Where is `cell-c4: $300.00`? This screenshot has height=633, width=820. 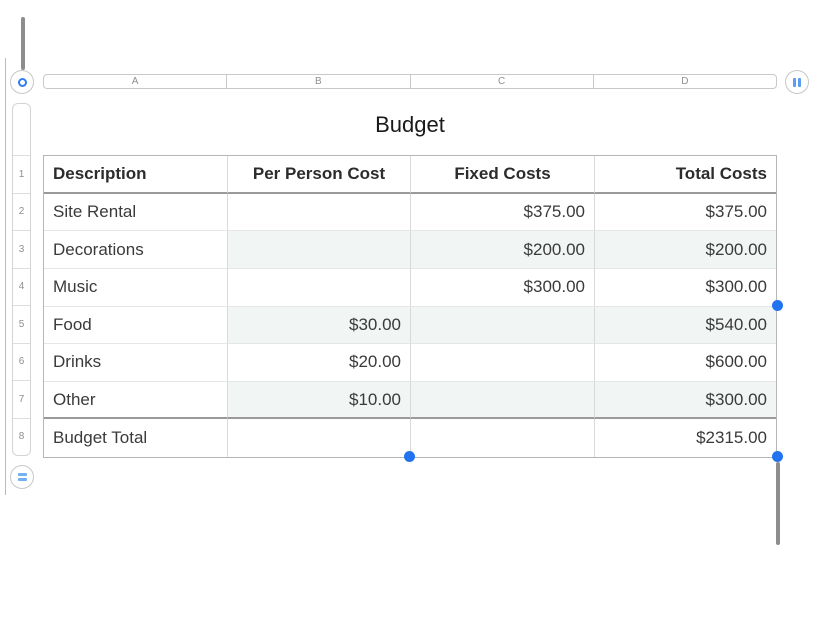
cell-c4: $300.00 is located at coordinates (503, 287).